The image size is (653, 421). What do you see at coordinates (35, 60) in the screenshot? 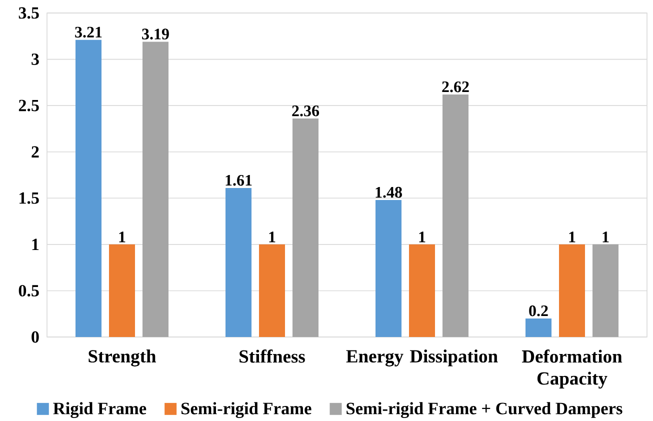
I see `y-tick-label: 3` at bounding box center [35, 60].